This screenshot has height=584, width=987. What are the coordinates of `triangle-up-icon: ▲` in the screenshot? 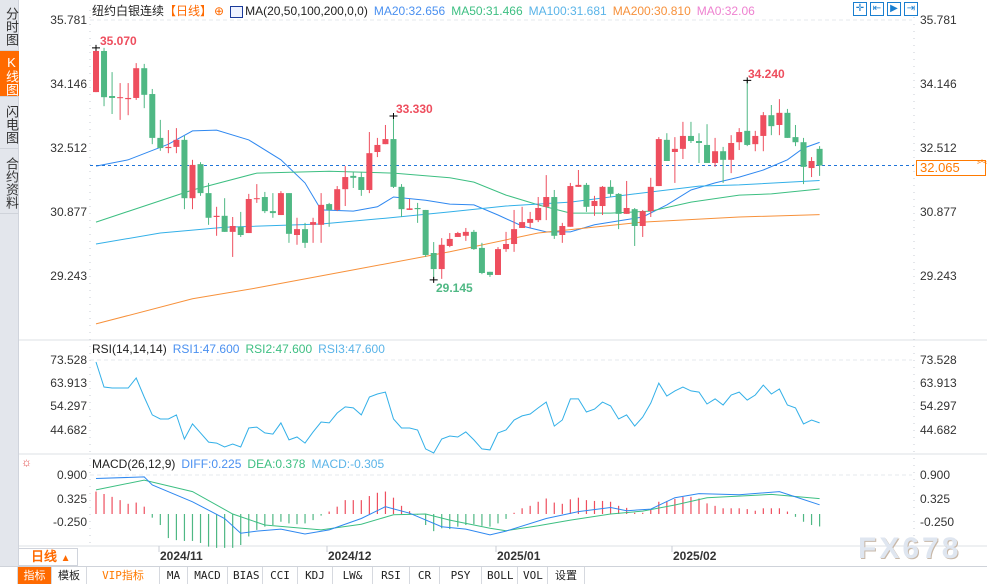 It's located at (65, 558).